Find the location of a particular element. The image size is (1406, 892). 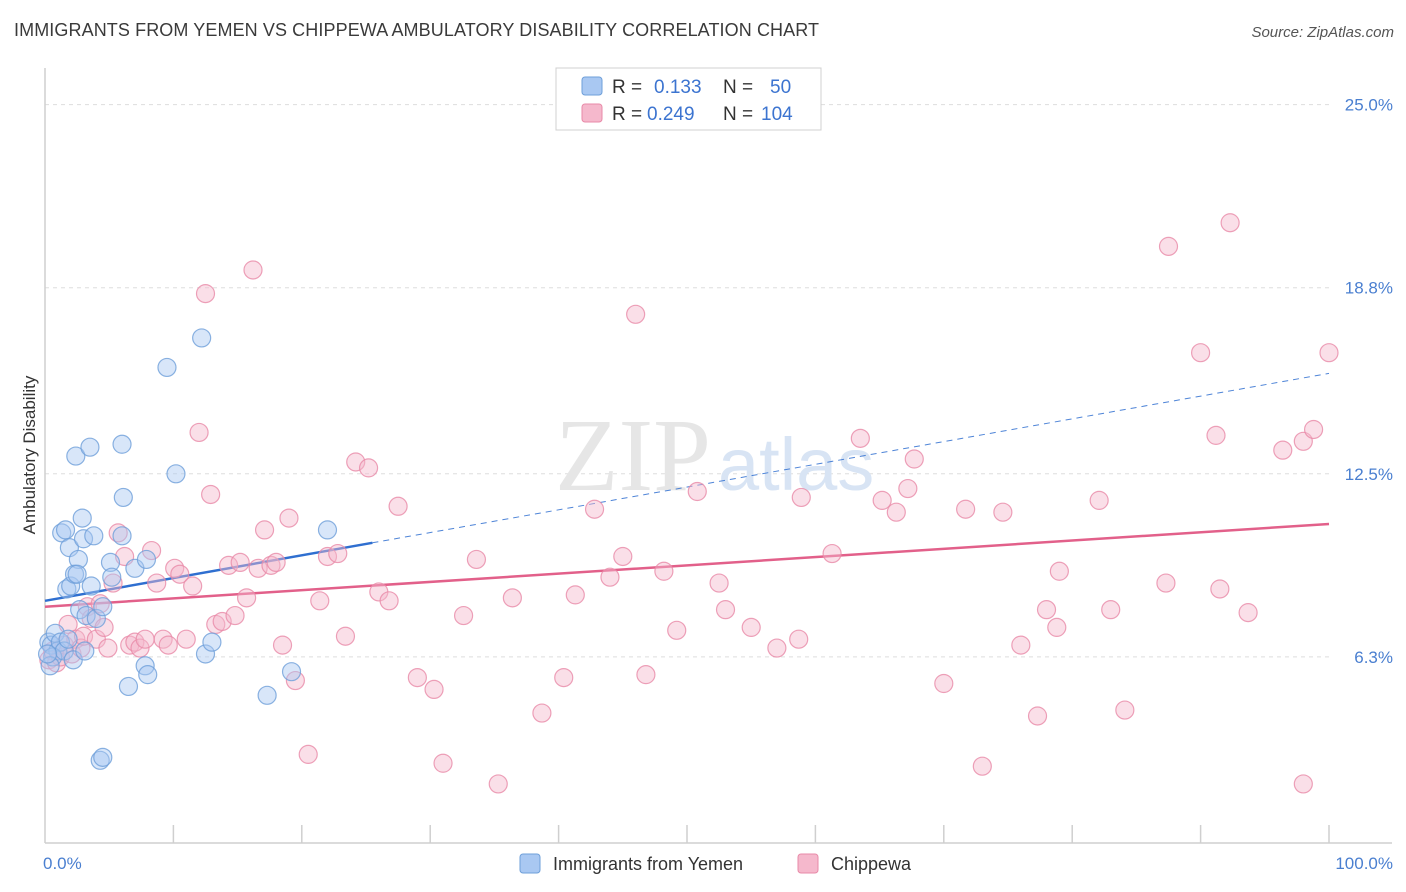

chippewa-trend-line is located at coordinates (687, 565).